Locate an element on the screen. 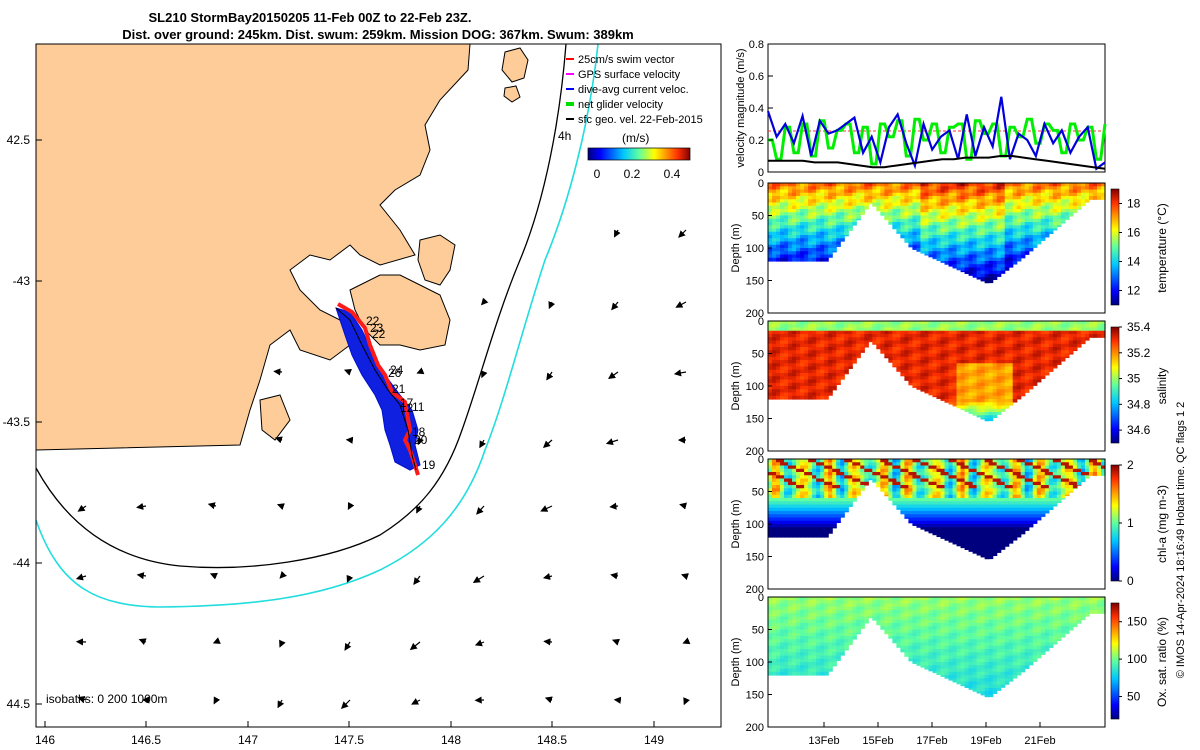  current-arrow is located at coordinates (615, 642).